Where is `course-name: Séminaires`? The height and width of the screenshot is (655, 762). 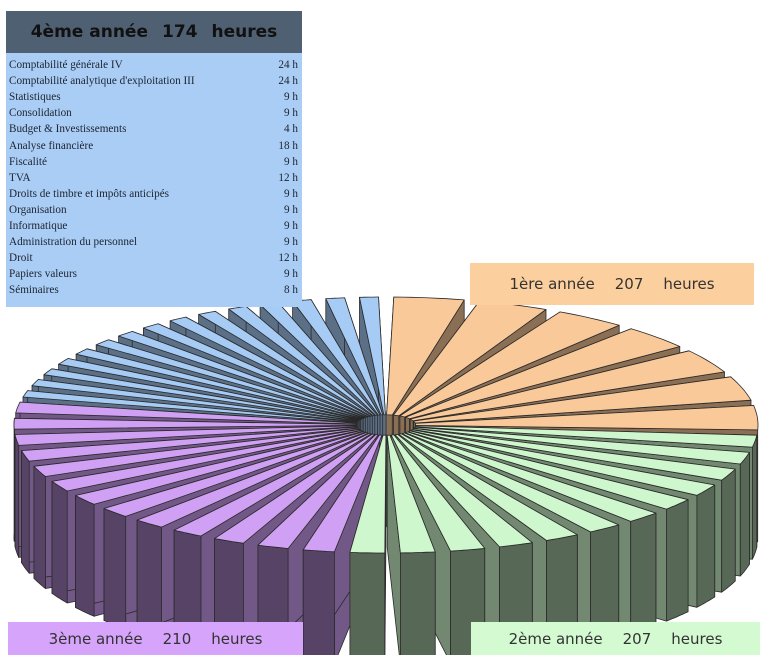 course-name: Séminaires is located at coordinates (34, 290).